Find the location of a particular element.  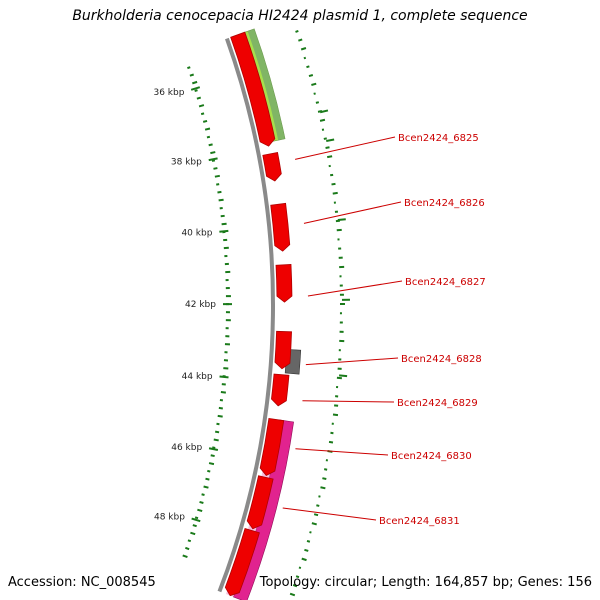

feature-band-green-outer is located at coordinates (266, 84).